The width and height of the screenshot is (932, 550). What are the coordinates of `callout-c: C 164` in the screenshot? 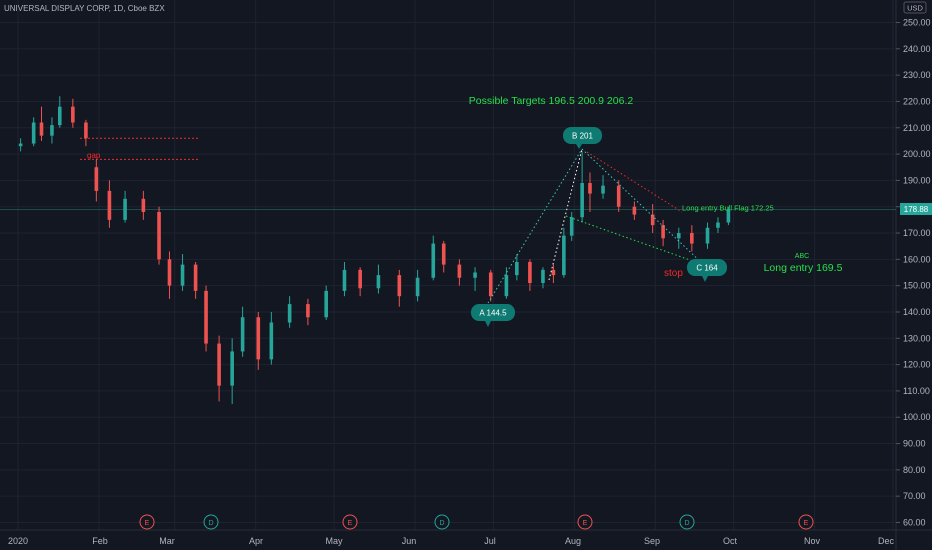 It's located at (707, 270).